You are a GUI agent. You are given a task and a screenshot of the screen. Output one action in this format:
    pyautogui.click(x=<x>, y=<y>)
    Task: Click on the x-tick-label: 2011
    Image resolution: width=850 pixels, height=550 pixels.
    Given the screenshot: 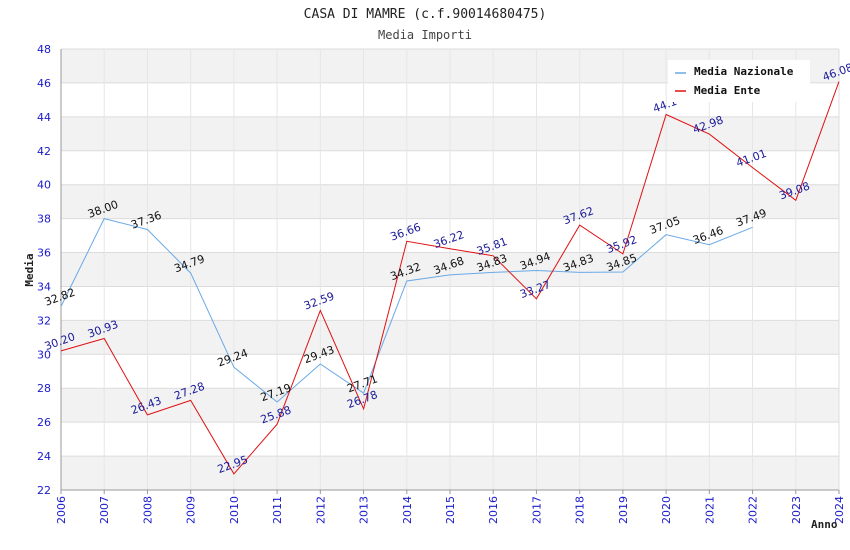 What is the action you would take?
    pyautogui.click(x=277, y=510)
    